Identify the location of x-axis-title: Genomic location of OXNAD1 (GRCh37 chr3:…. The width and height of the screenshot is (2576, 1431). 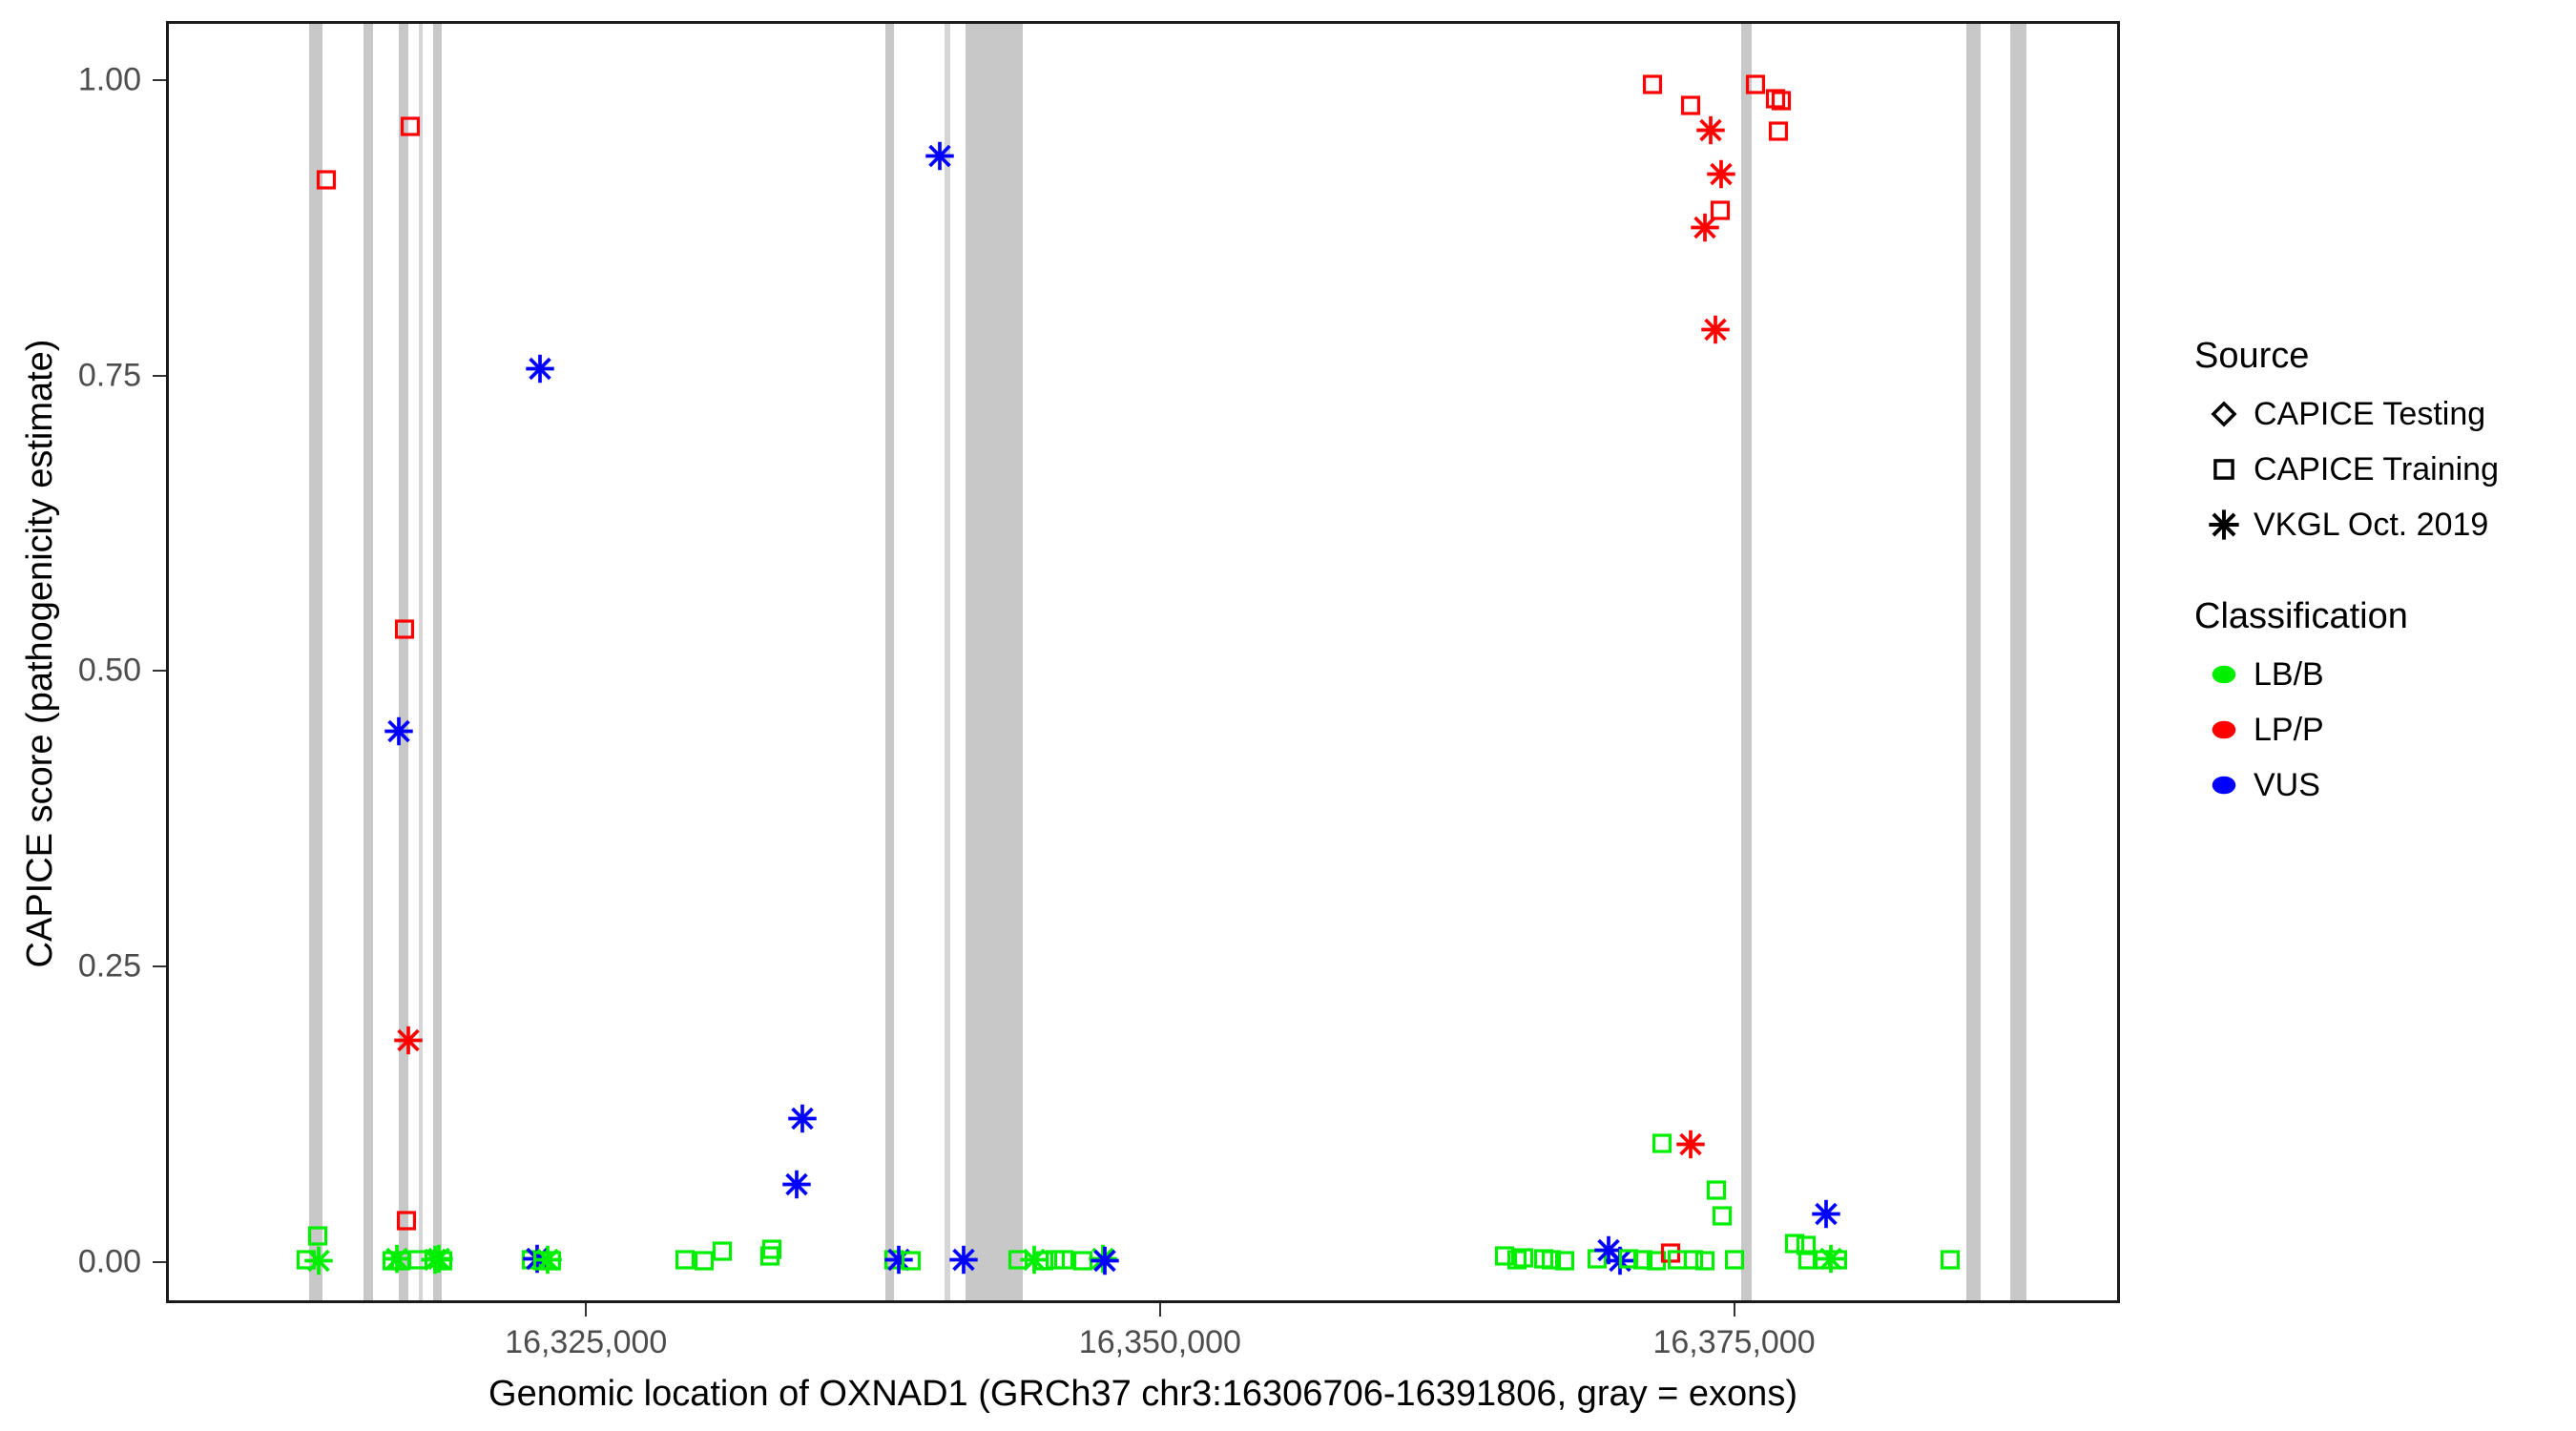
(1142, 1394).